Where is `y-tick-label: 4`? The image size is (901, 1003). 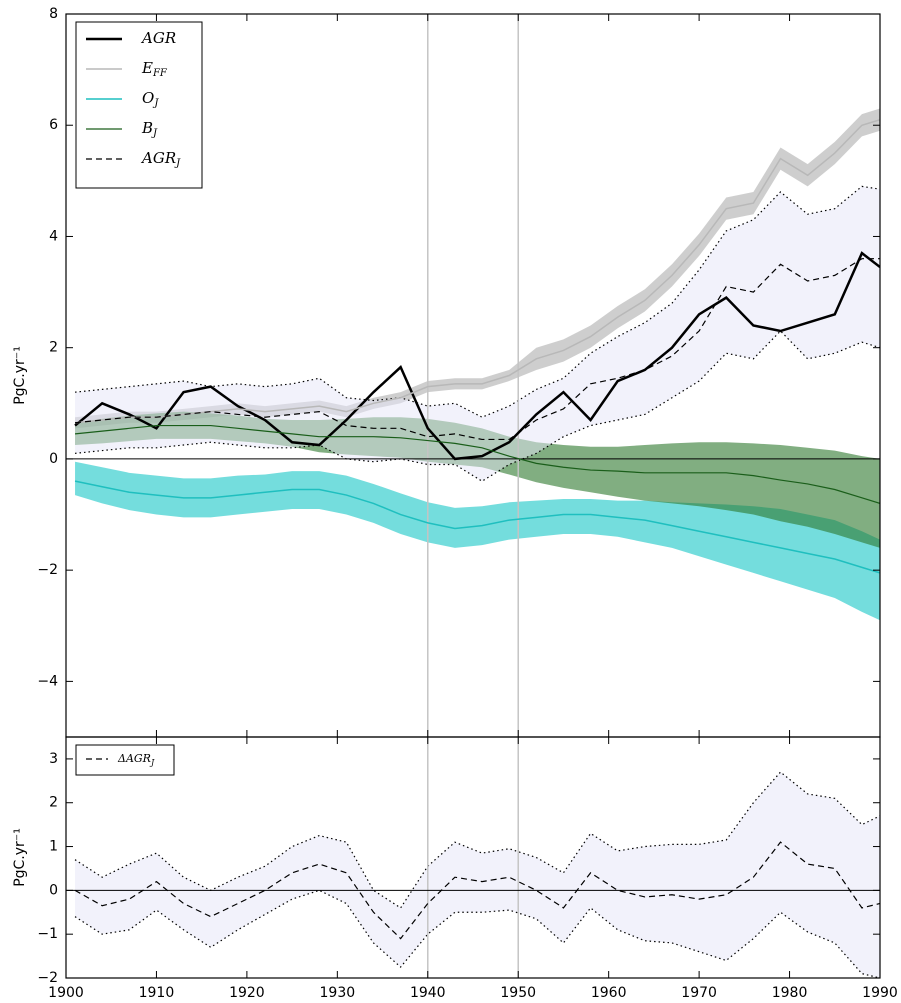 y-tick-label: 4 is located at coordinates (53, 236).